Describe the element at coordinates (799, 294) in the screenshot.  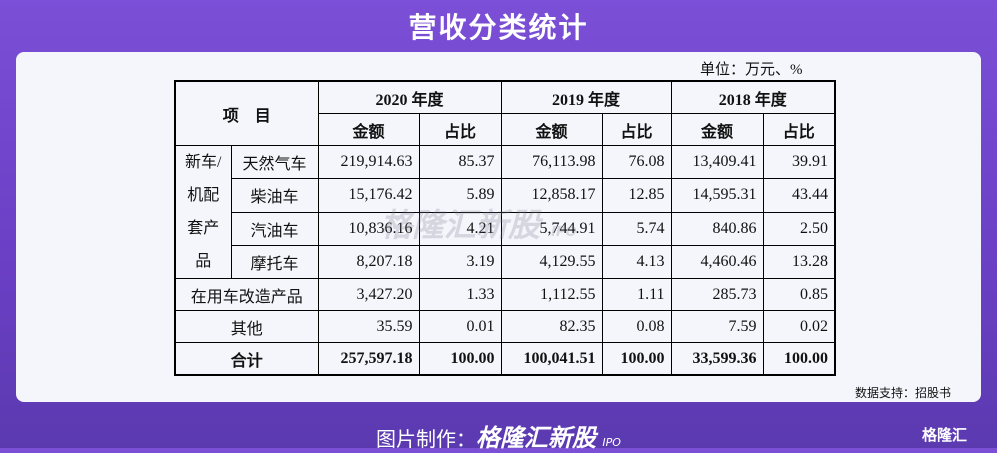
I see `cell: 0.85` at that location.